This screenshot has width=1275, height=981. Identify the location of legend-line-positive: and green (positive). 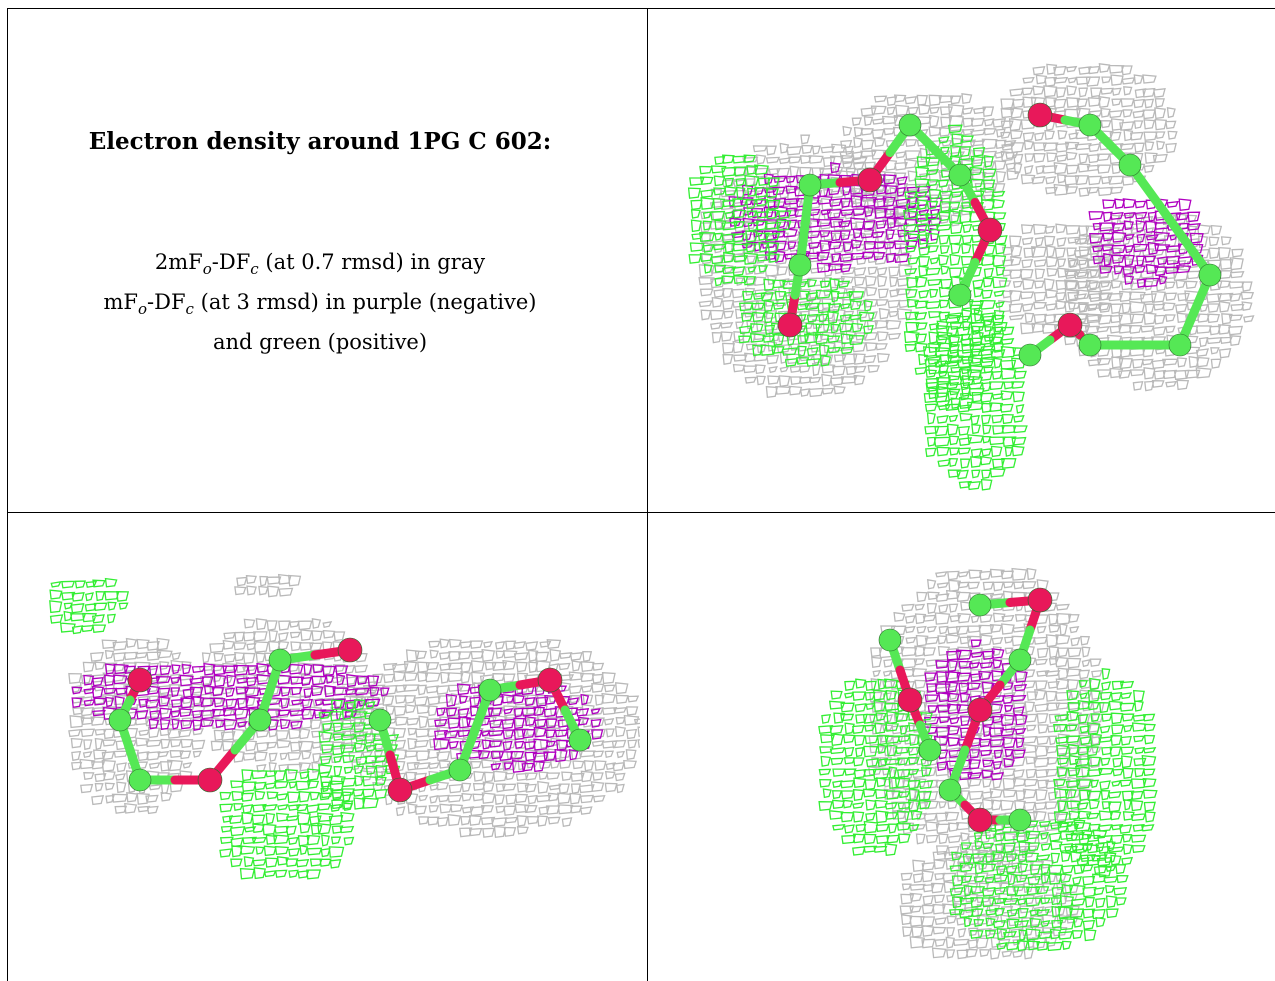
(320, 342).